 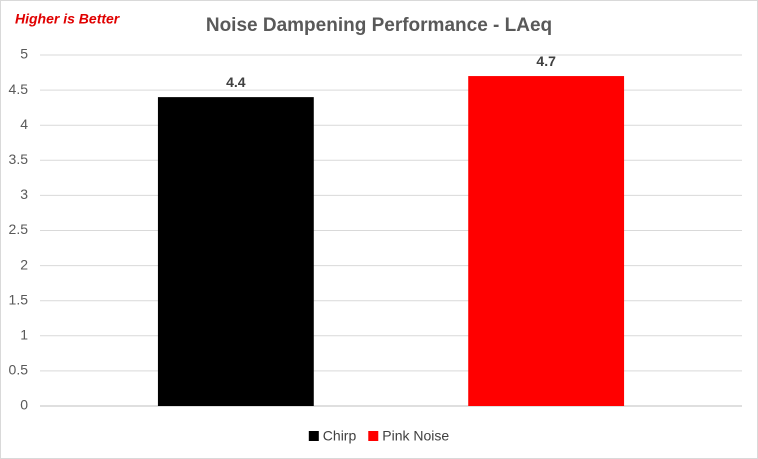 What do you see at coordinates (19, 229) in the screenshot?
I see `y-tick-label: 2.5` at bounding box center [19, 229].